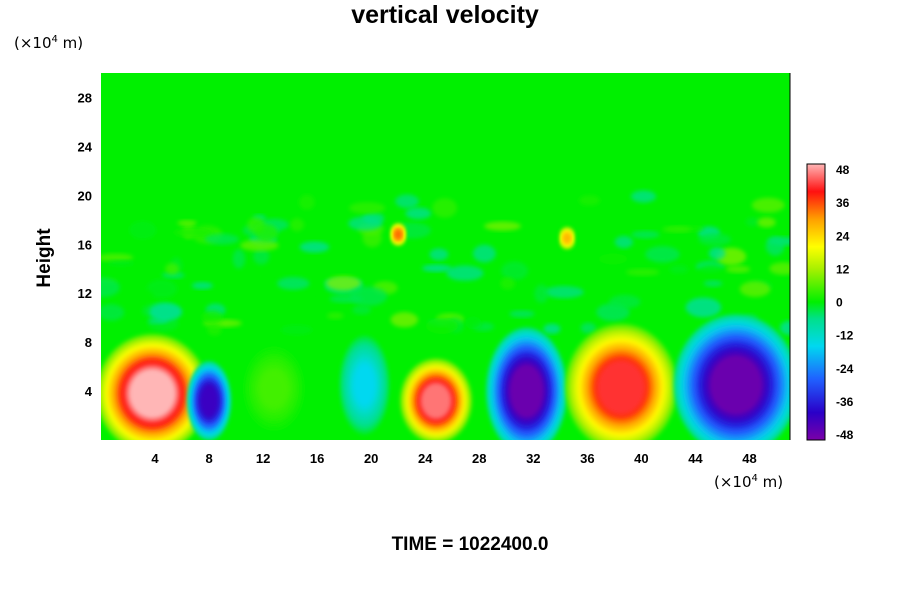  I want to click on x-tick-label: 16, so click(317, 458).